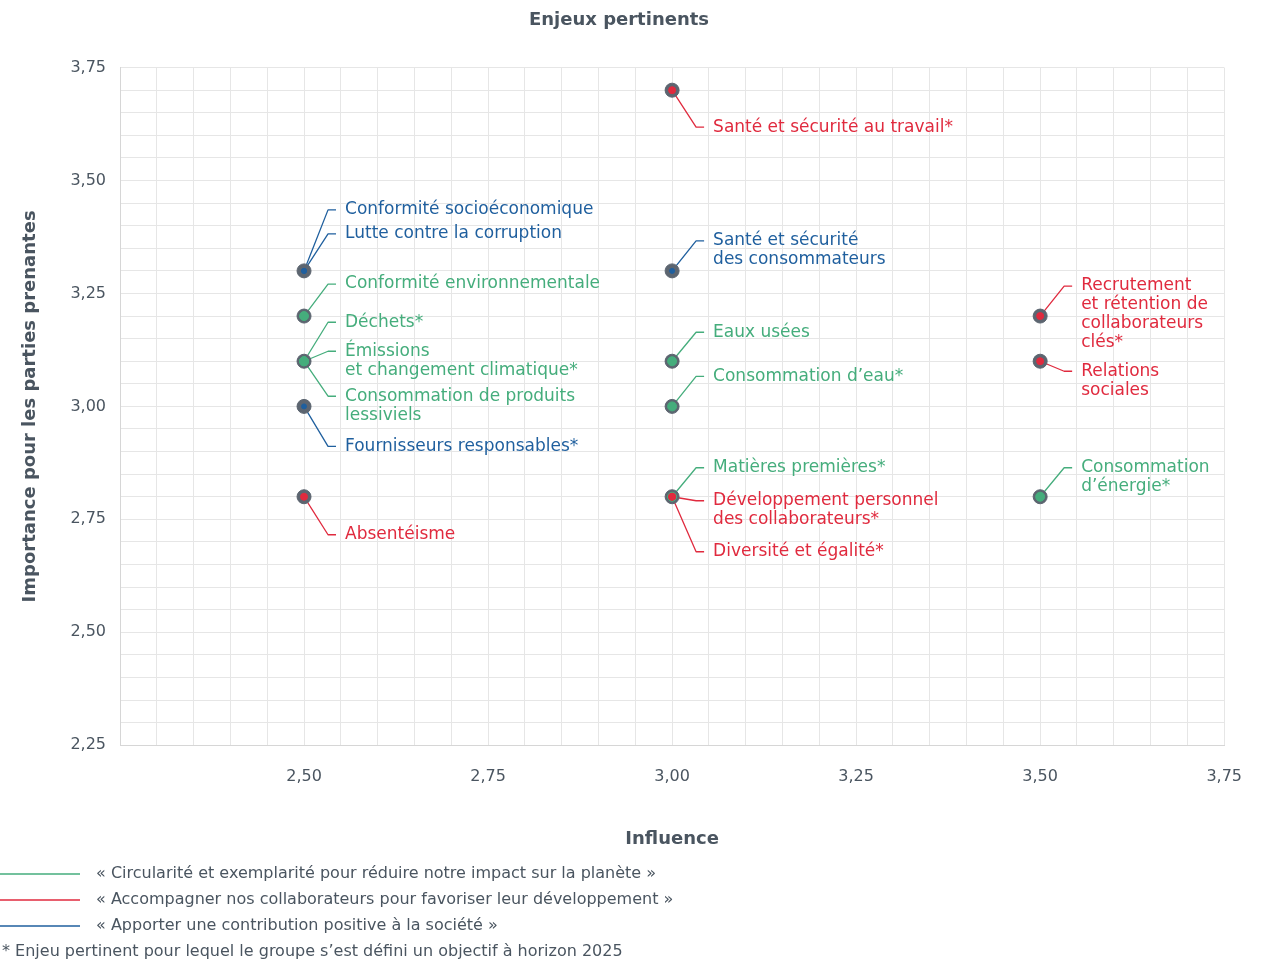 The height and width of the screenshot is (964, 1264). What do you see at coordinates (385, 899) in the screenshot?
I see `legend-label: « Accompagner nos collaborateurs pour favoriser leur développement »` at bounding box center [385, 899].